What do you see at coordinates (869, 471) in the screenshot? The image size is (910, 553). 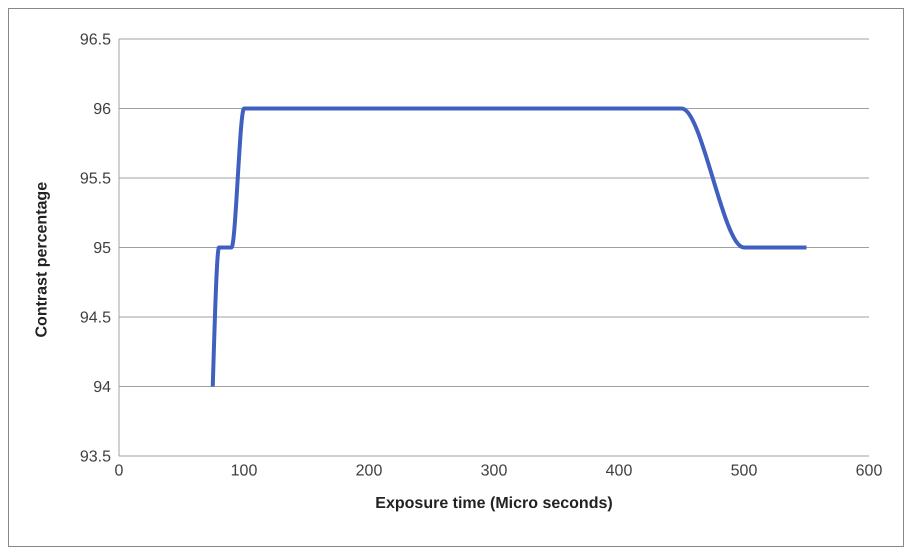 I see `x-tick-label: 600` at bounding box center [869, 471].